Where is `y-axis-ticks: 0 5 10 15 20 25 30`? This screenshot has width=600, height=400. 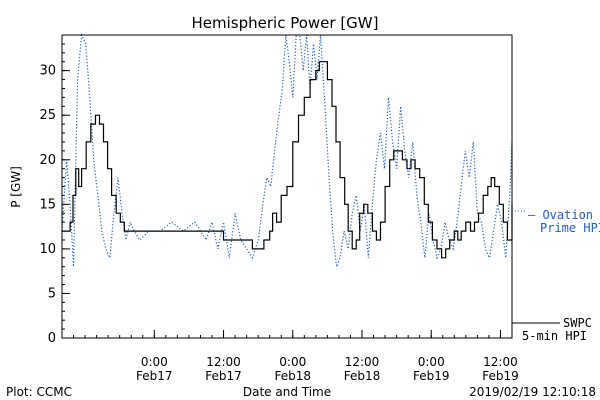 y-axis-ticks: 0 5 10 15 20 25 30 is located at coordinates (54, 205).